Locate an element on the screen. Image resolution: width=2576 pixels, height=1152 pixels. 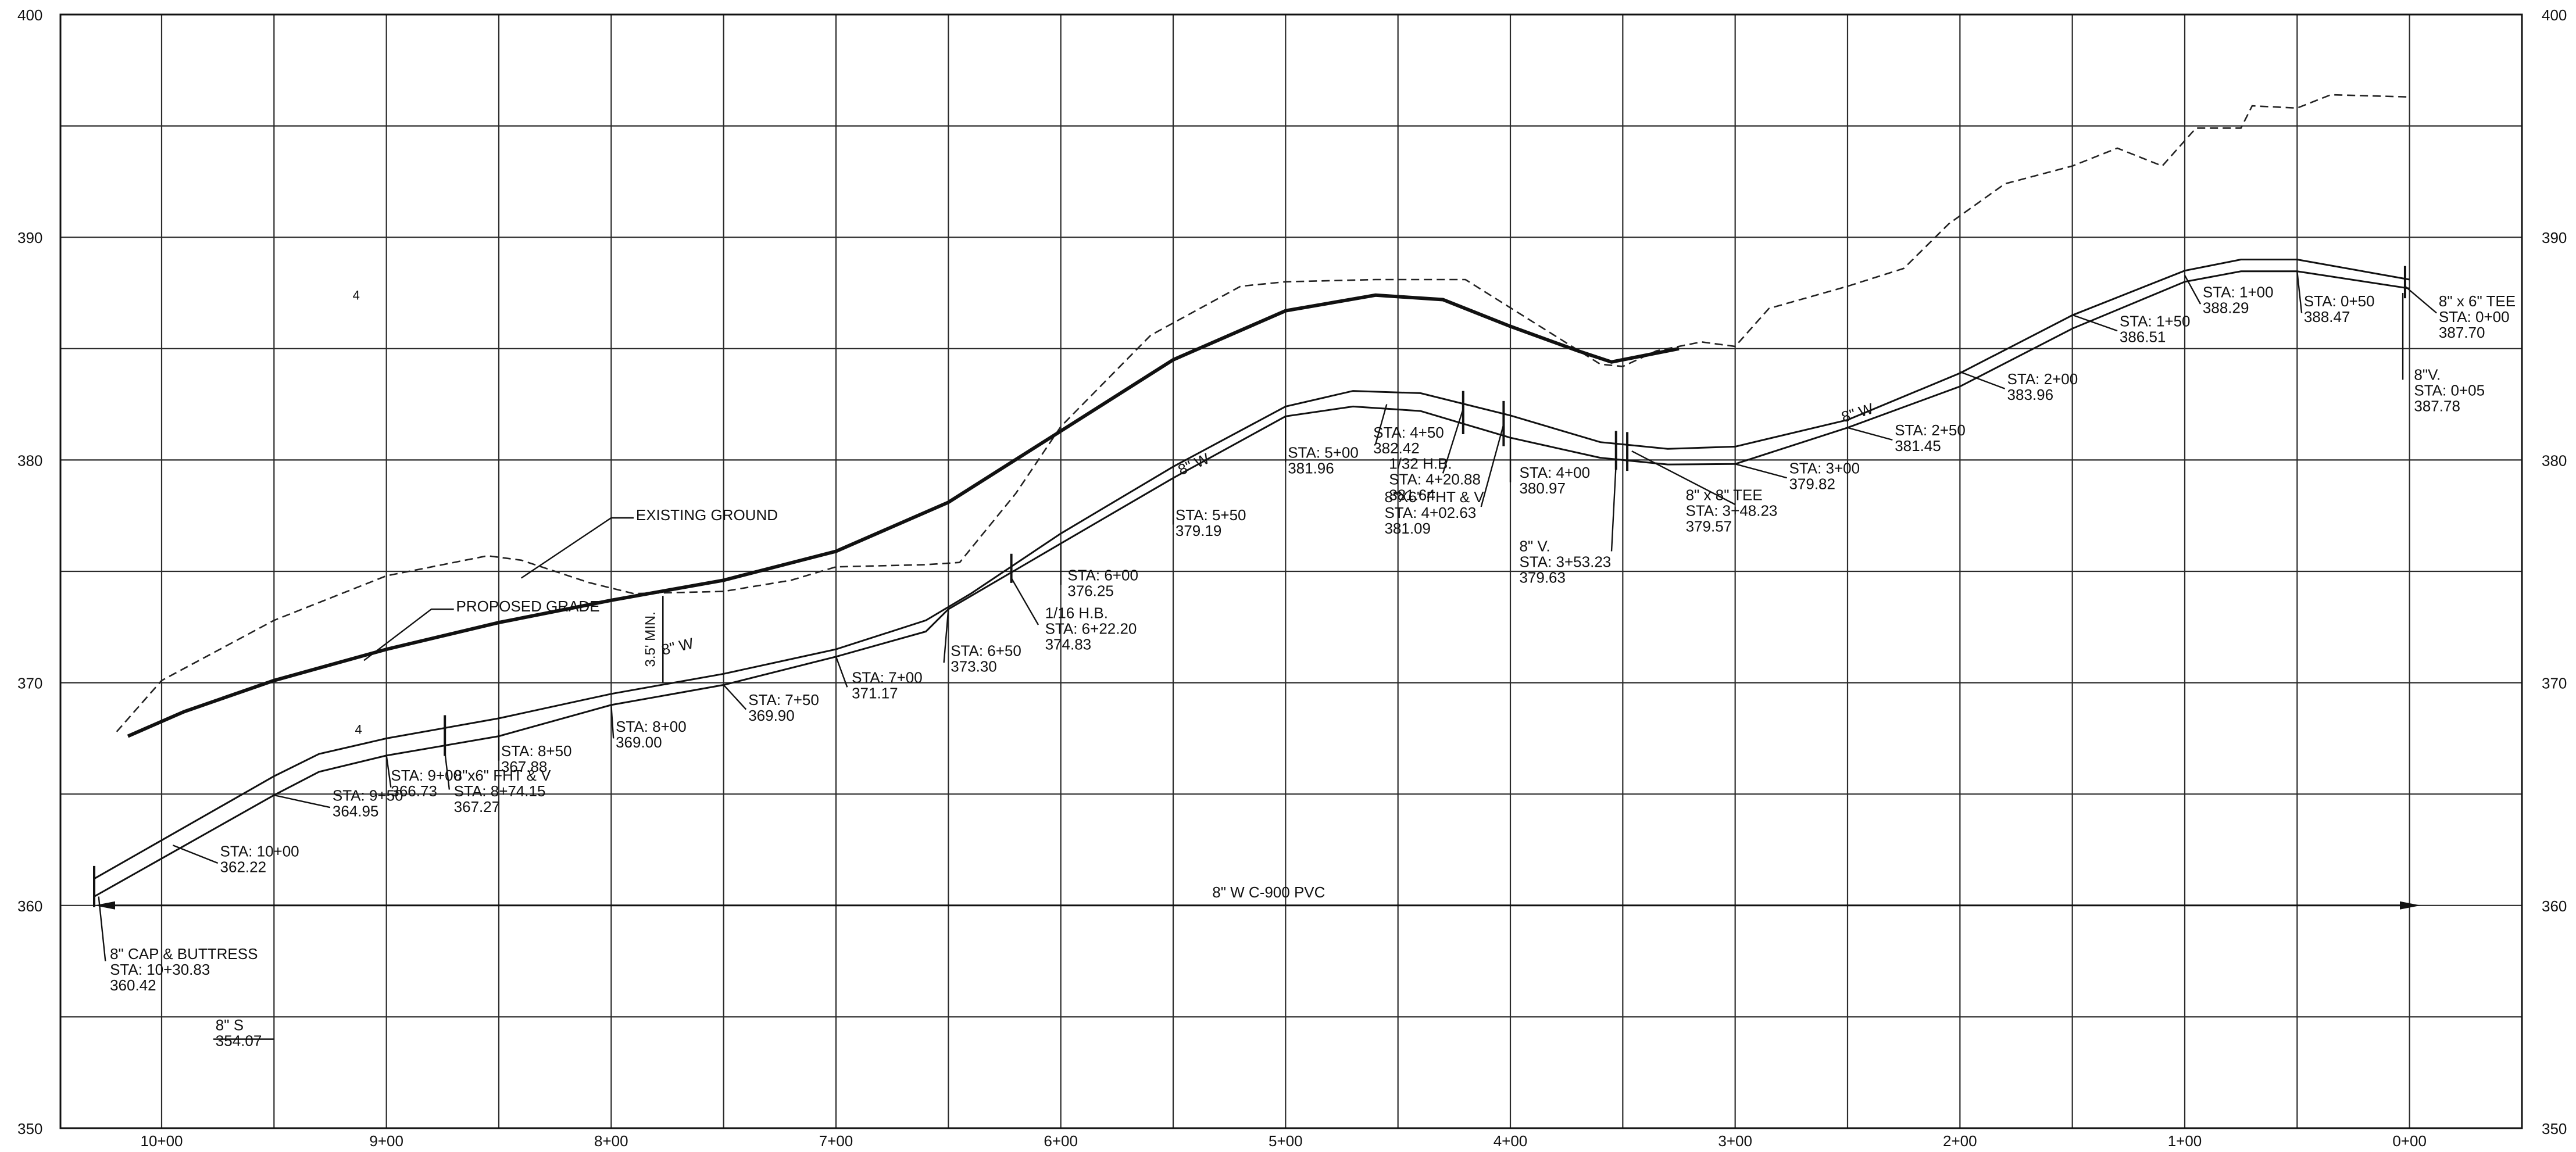
elevation-label-left: 400 is located at coordinates (29, 15).